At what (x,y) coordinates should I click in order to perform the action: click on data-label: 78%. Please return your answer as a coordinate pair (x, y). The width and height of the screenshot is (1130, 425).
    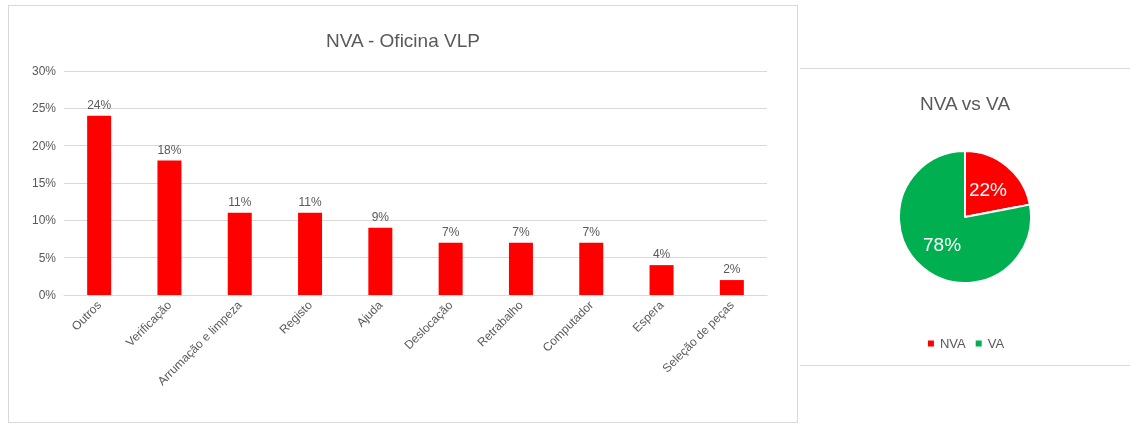
    Looking at the image, I should click on (942, 245).